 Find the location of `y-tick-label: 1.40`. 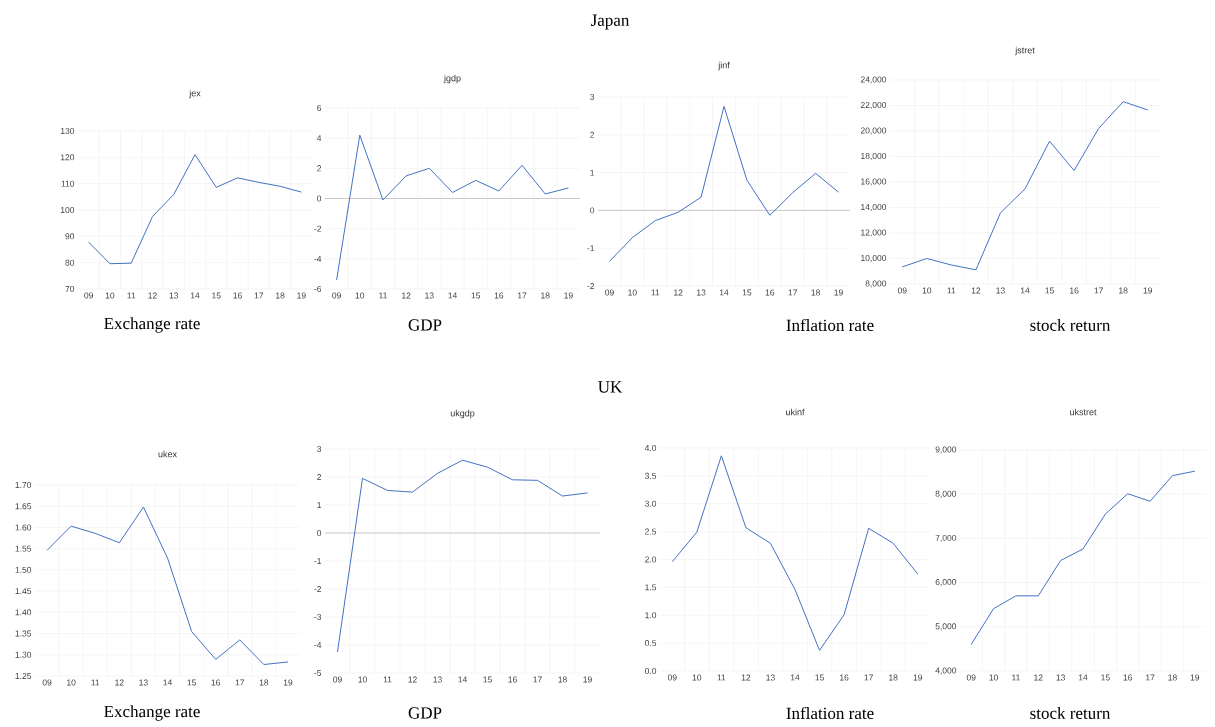

y-tick-label: 1.40 is located at coordinates (23, 612).